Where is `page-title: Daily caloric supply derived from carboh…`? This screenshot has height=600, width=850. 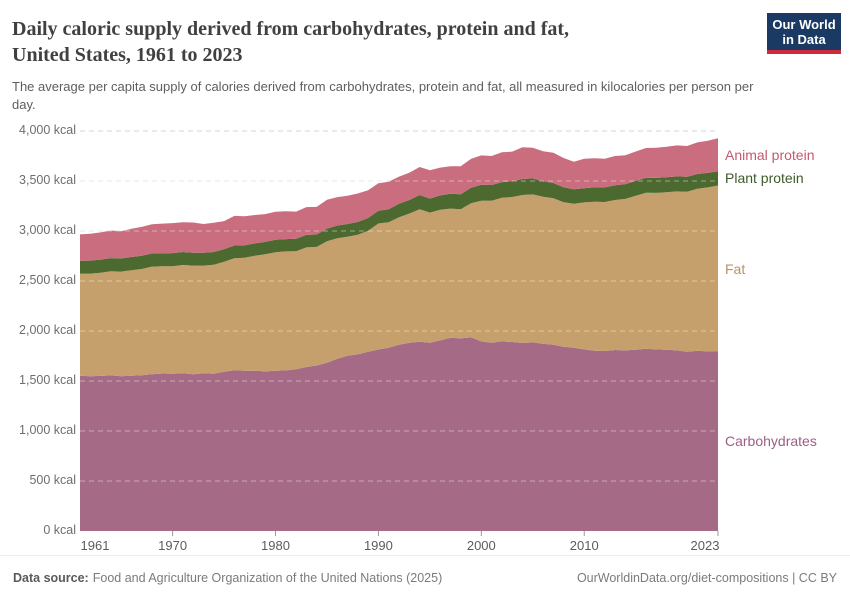
page-title: Daily caloric supply derived from carboh… is located at coordinates (291, 42).